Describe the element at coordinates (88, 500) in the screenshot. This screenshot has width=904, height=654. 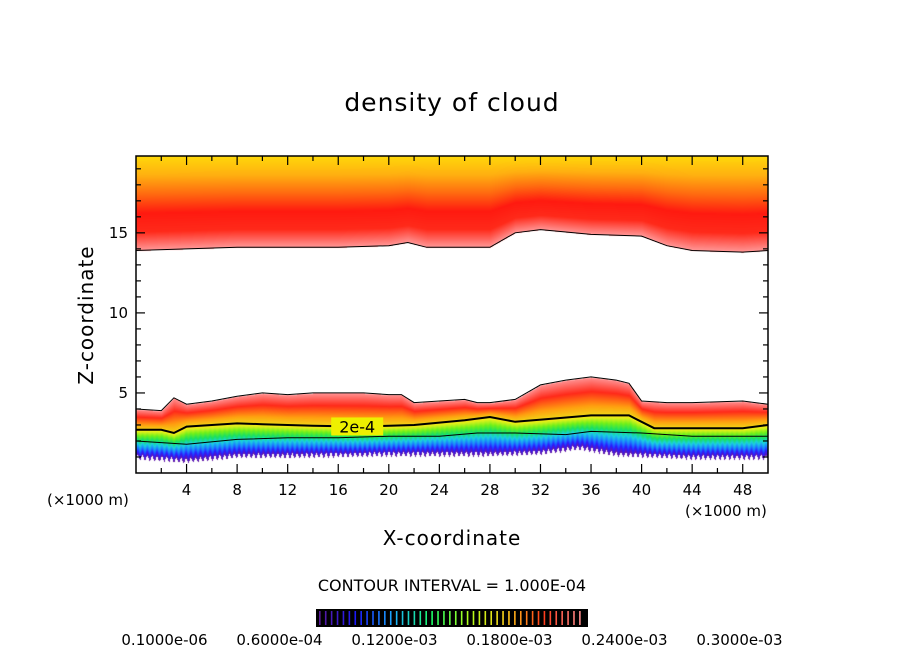
I see `y-axis-unit: (×1000 m)` at that location.